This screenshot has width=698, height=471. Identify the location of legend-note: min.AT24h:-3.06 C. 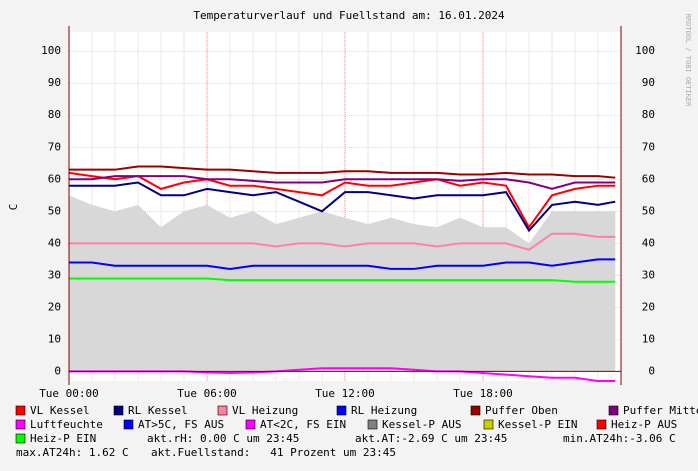
(619, 438).